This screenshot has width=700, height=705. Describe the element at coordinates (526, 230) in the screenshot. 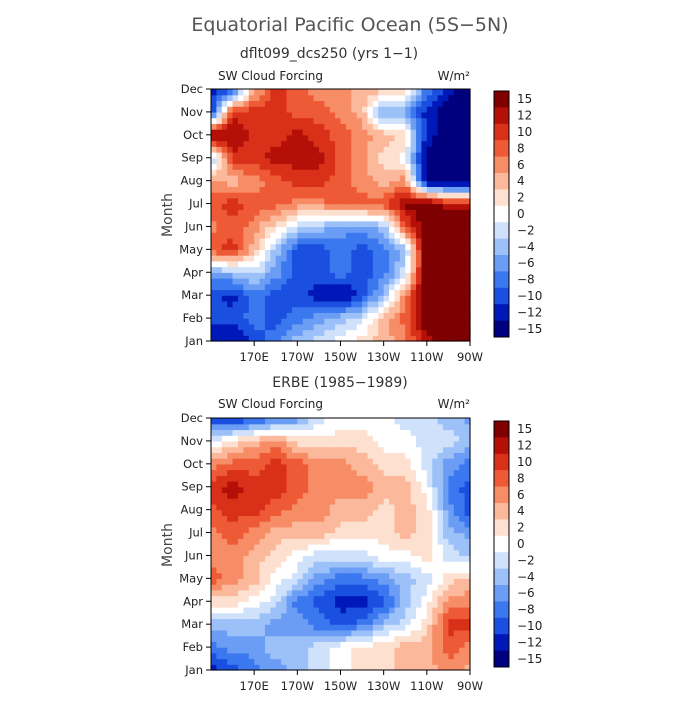

I see `colorbar-tick-label: −2` at that location.